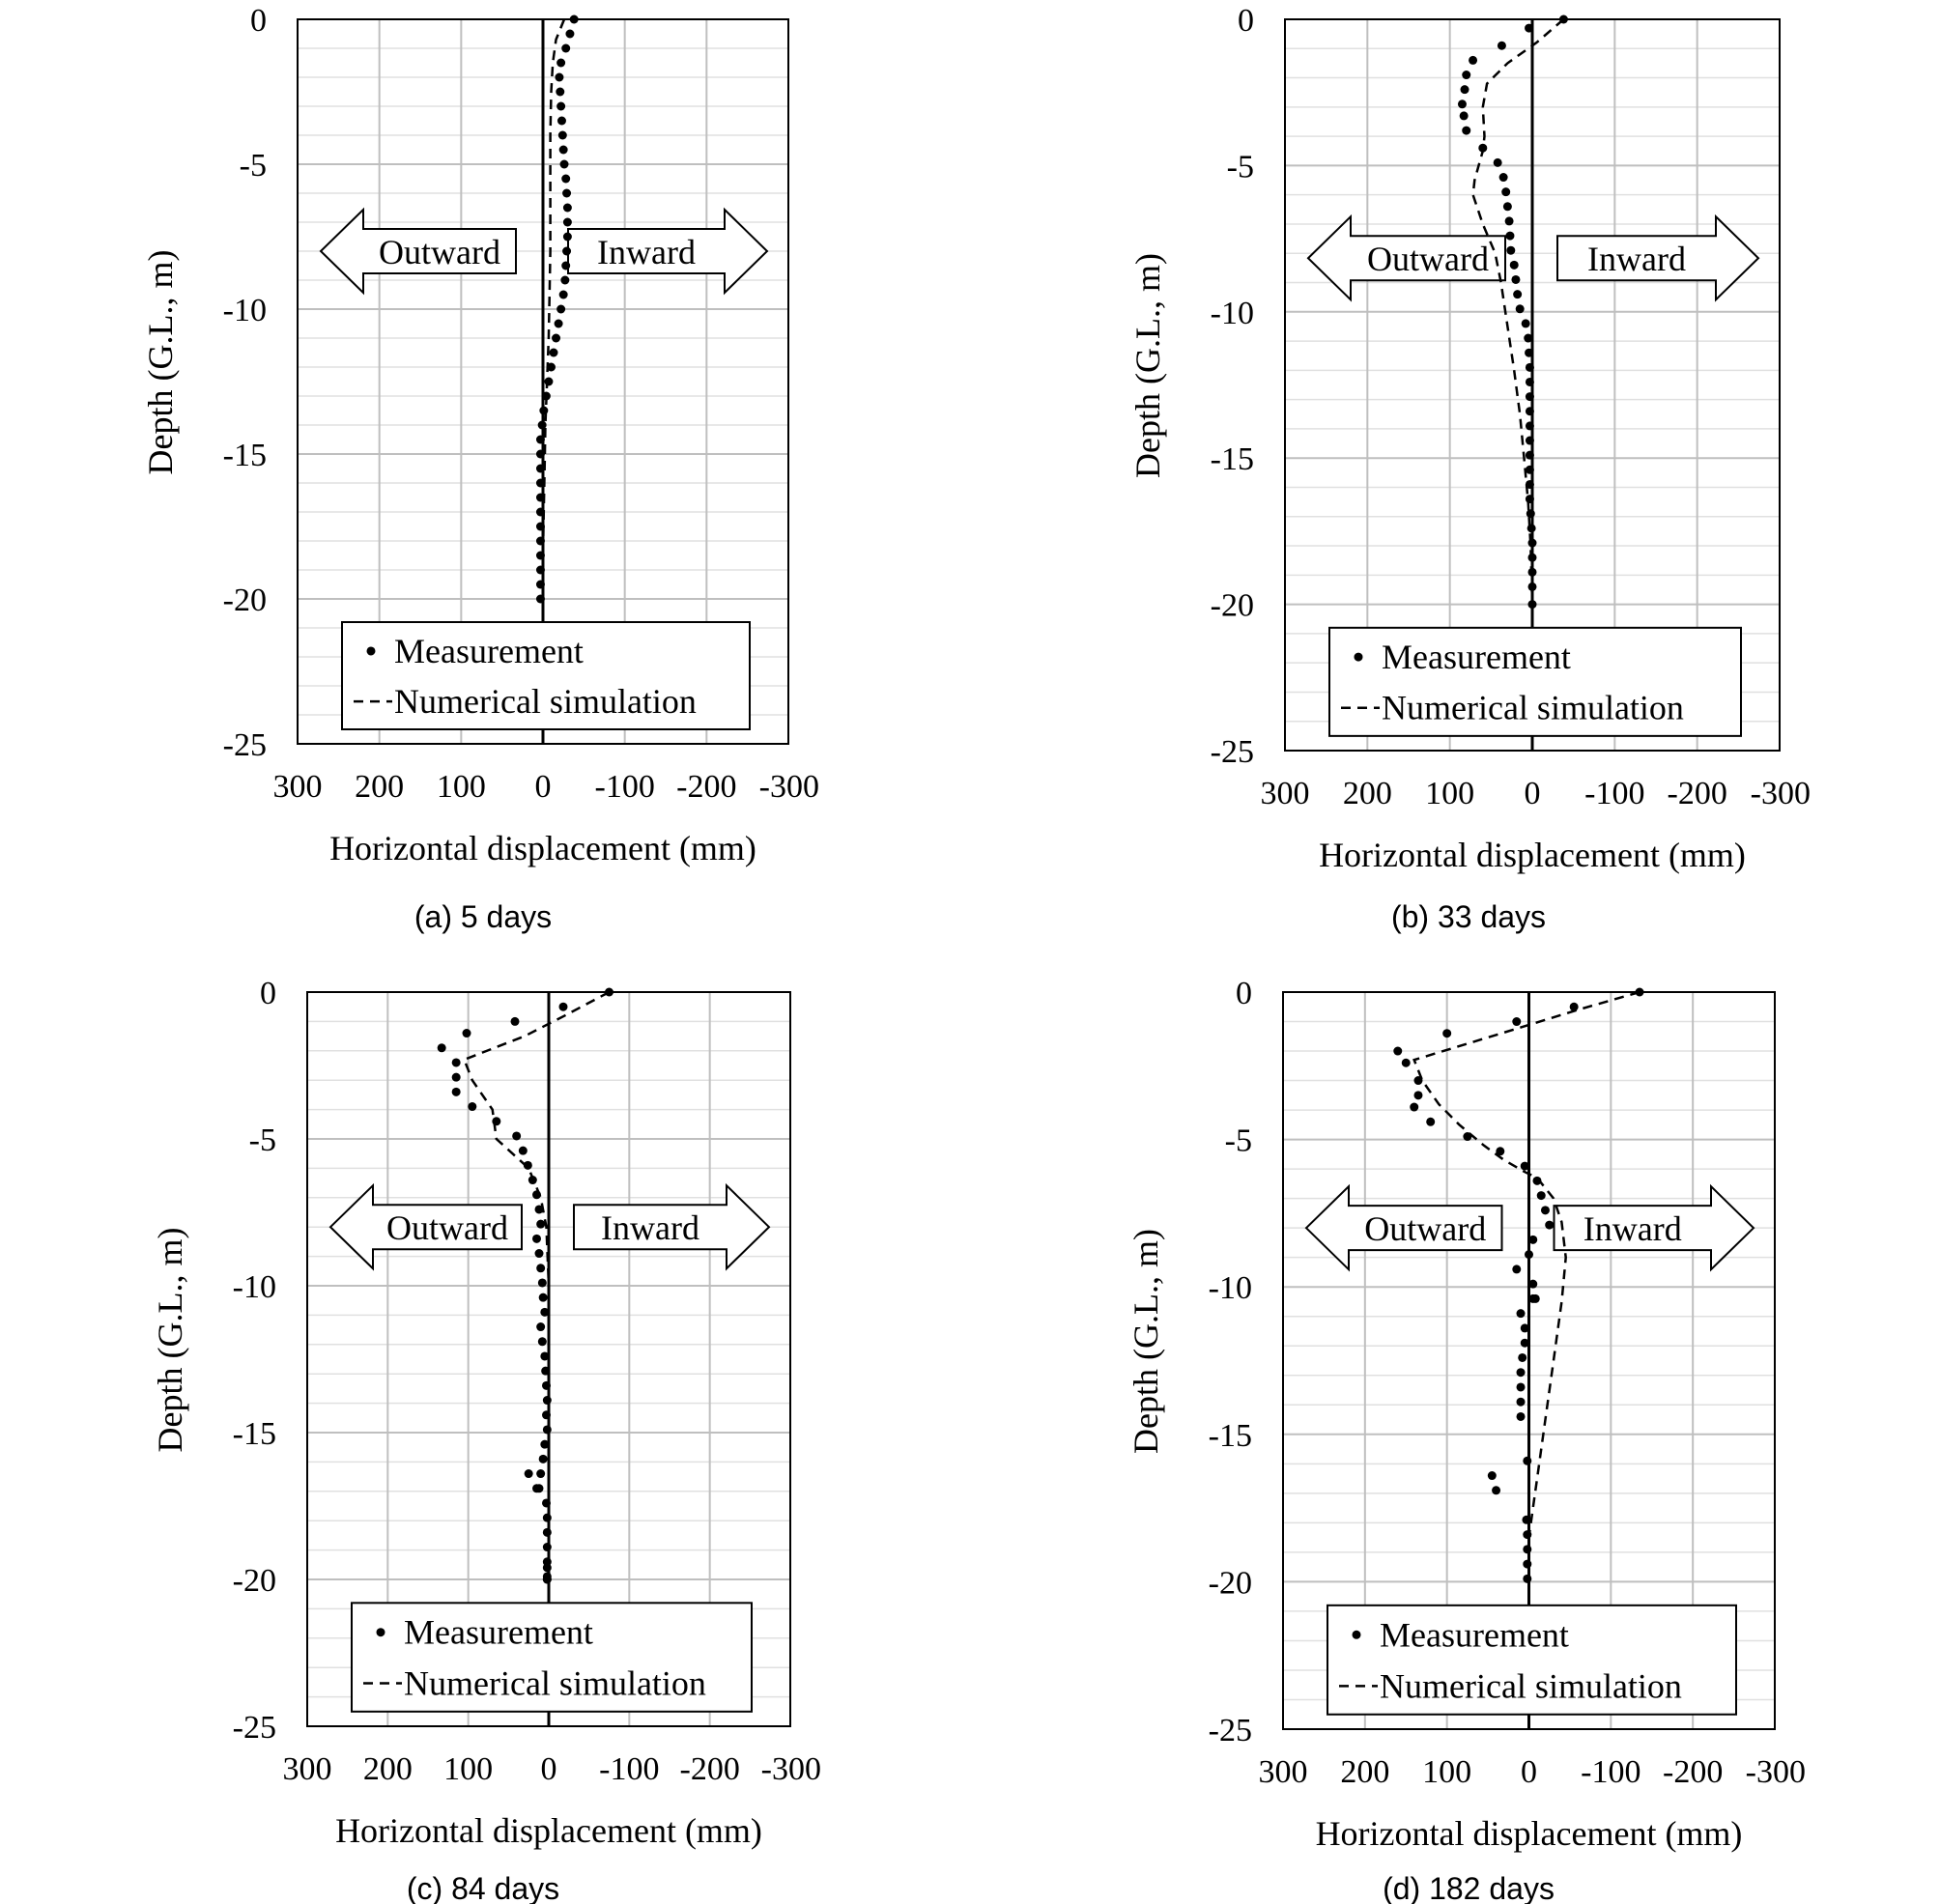 The height and width of the screenshot is (1904, 1940). What do you see at coordinates (258, 21) in the screenshot?
I see `y-tick-label: 0` at bounding box center [258, 21].